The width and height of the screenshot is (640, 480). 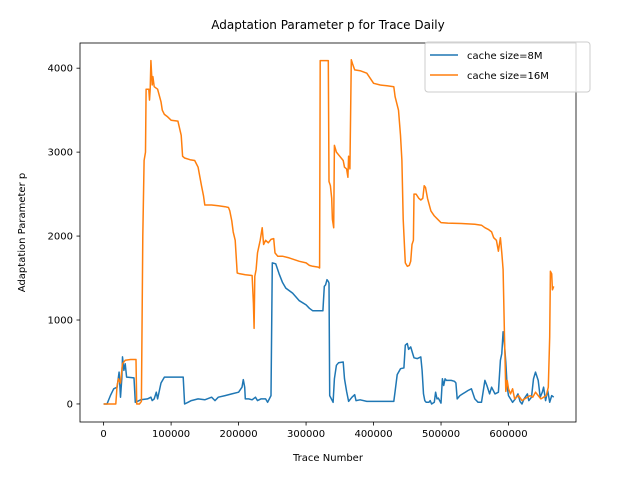 I want to click on legend-box, so click(x=507, y=67).